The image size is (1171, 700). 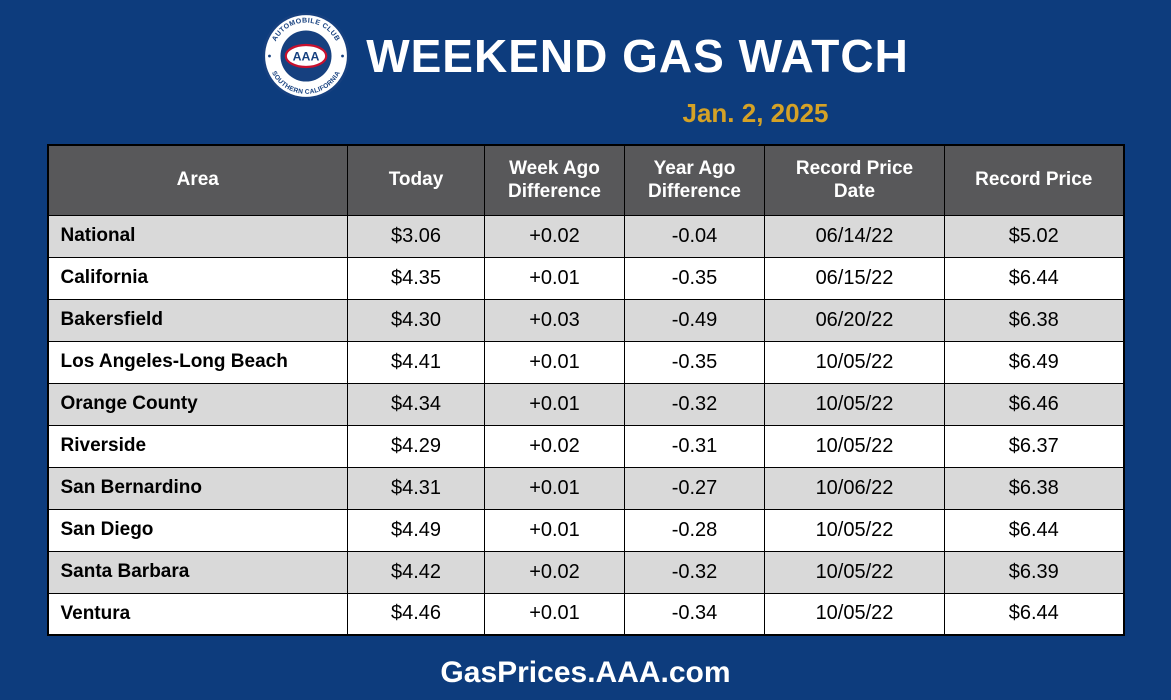 What do you see at coordinates (197, 446) in the screenshot?
I see `area-cell: Riverside` at bounding box center [197, 446].